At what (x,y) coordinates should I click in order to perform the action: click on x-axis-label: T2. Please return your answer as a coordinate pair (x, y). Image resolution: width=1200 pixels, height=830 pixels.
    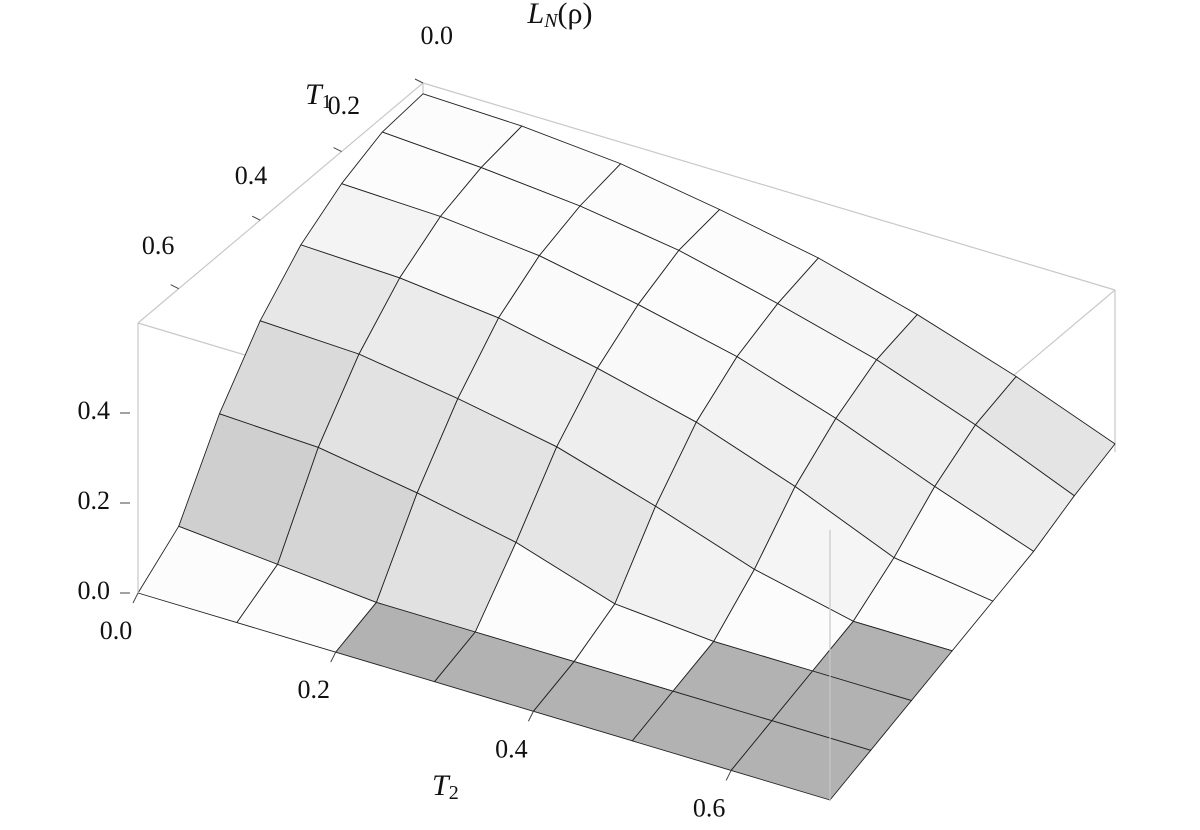
    Looking at the image, I should click on (445, 786).